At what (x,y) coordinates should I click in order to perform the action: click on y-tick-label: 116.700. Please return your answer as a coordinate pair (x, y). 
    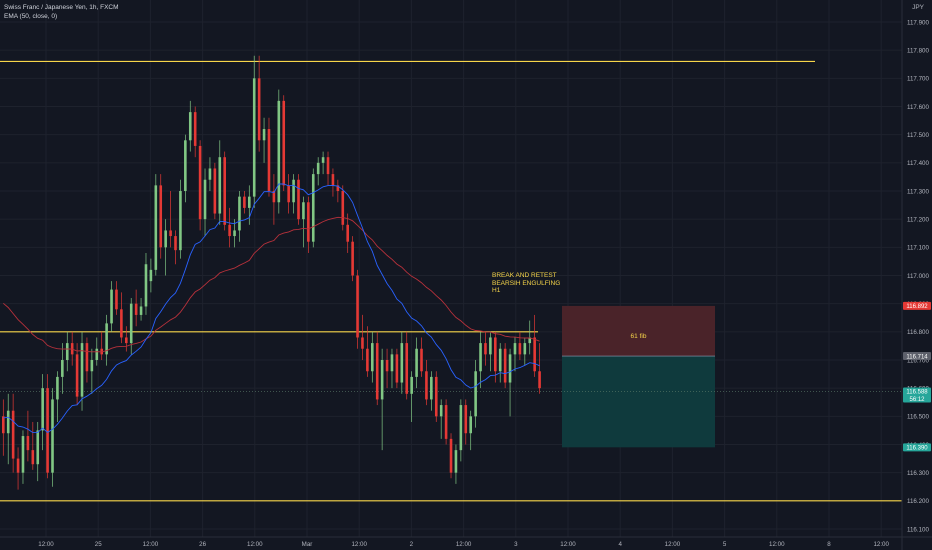
    Looking at the image, I should click on (918, 360).